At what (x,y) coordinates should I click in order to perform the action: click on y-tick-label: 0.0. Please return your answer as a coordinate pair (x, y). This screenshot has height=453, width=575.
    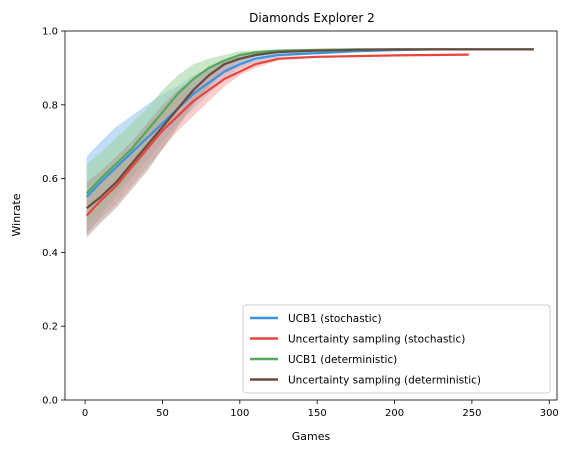
    Looking at the image, I should click on (50, 401).